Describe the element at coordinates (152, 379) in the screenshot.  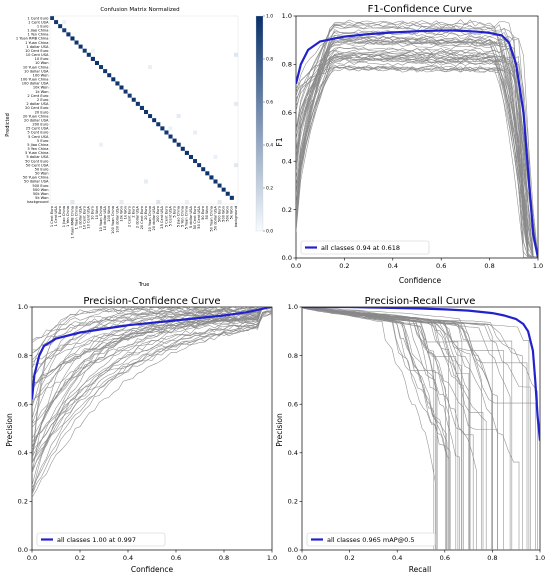
I see `class-curve` at that location.